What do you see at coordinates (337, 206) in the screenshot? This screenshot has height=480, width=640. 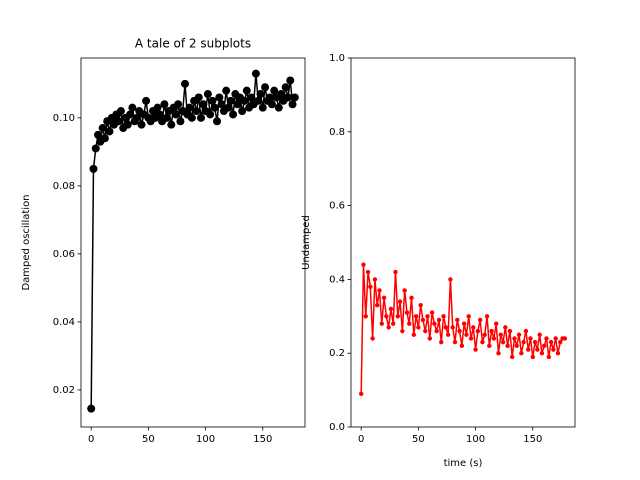 I see `y-tick-label: 0.6` at bounding box center [337, 206].